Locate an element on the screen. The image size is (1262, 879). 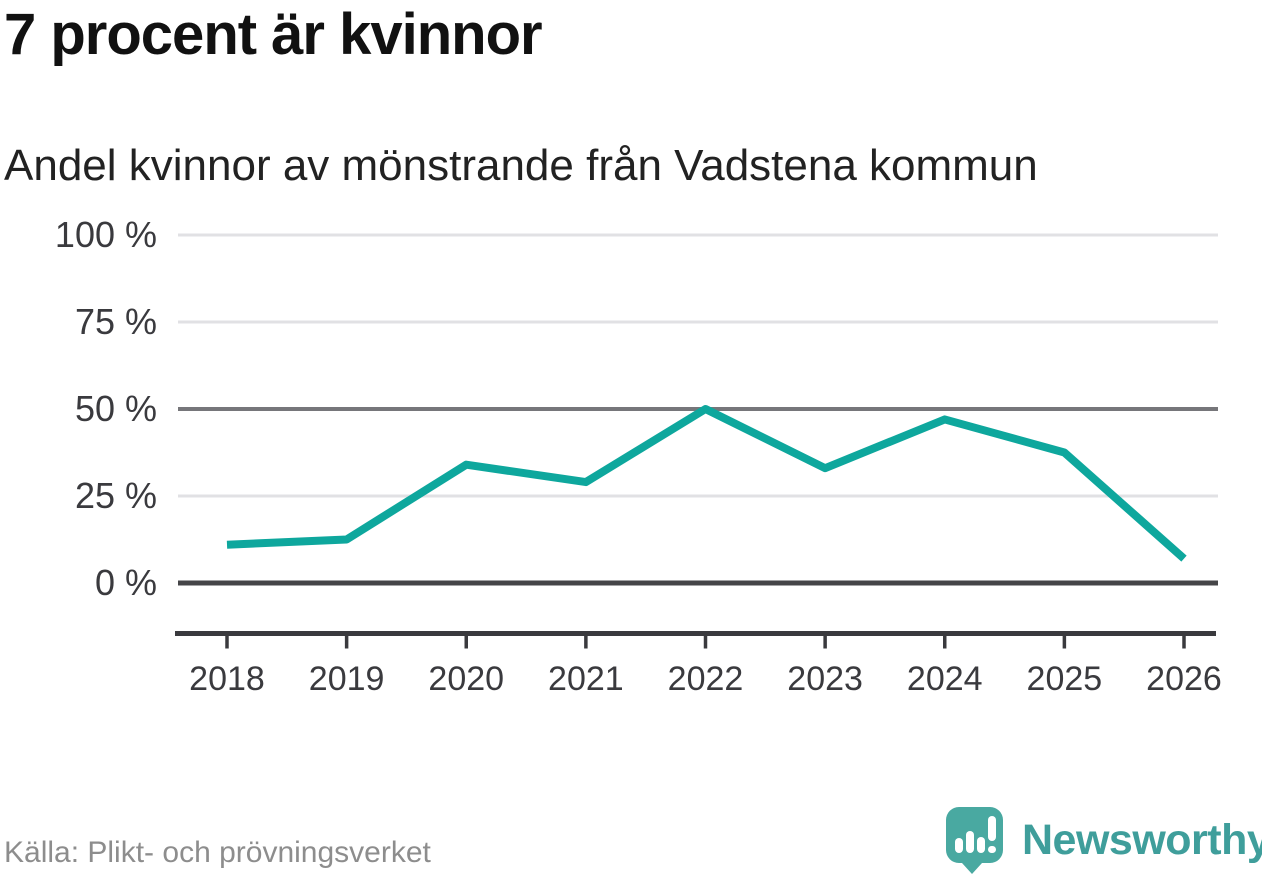
exclamation-dot is located at coordinates (992, 849).